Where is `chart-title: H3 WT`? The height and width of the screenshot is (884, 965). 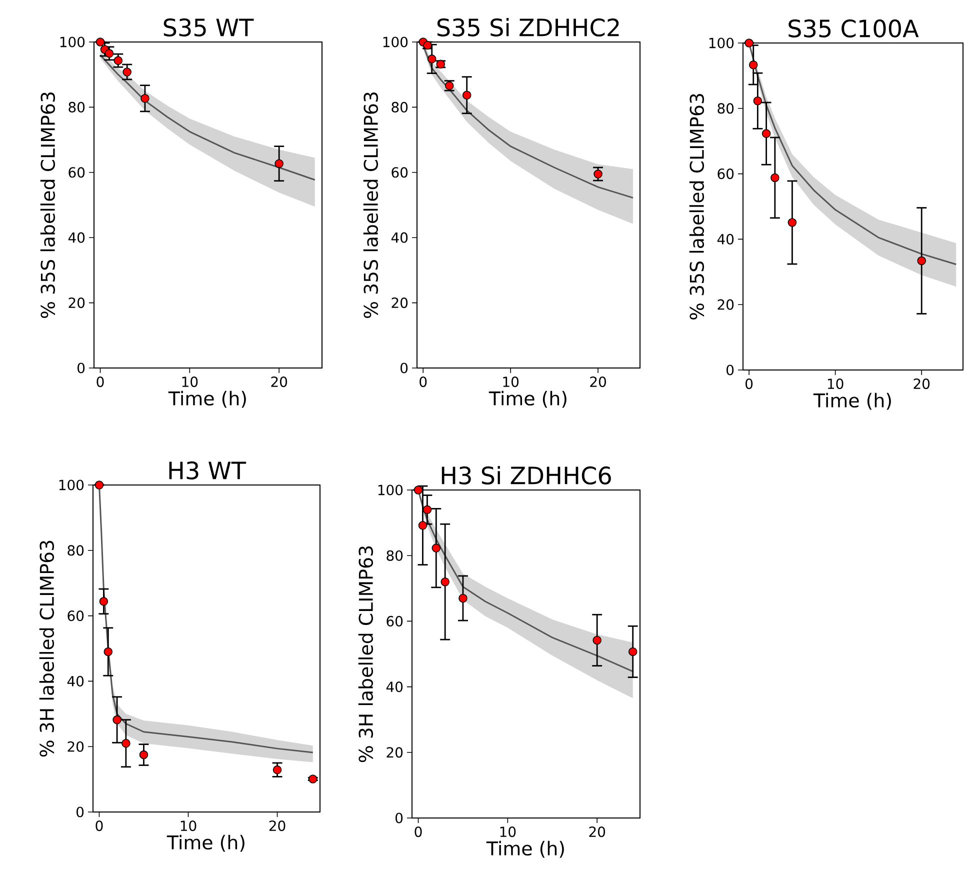 chart-title: H3 WT is located at coordinates (207, 470).